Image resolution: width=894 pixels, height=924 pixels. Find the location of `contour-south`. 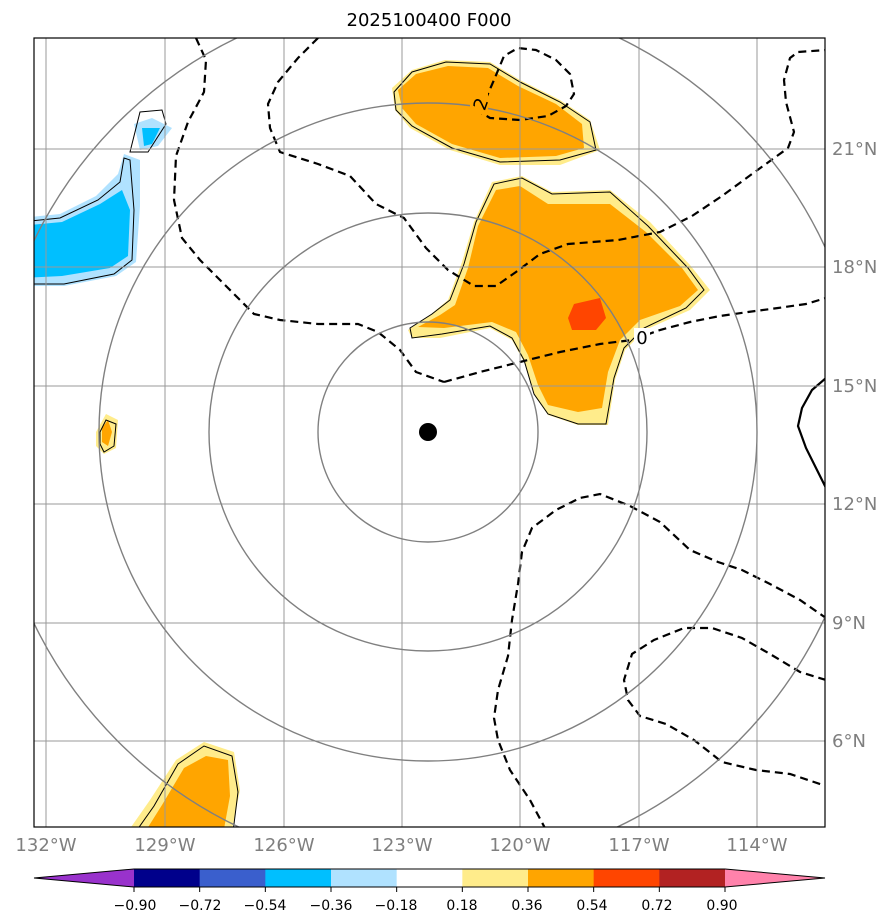

contour-south is located at coordinates (658, 659).